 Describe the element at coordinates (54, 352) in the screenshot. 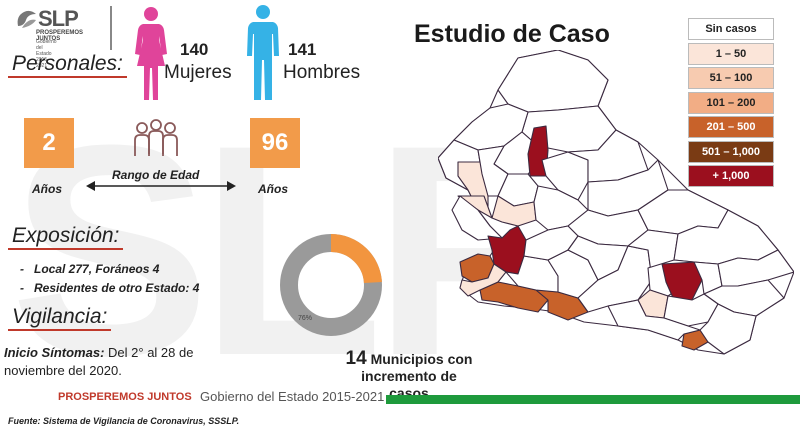

I see `inicio-label: Inicio Síntomas:` at that location.